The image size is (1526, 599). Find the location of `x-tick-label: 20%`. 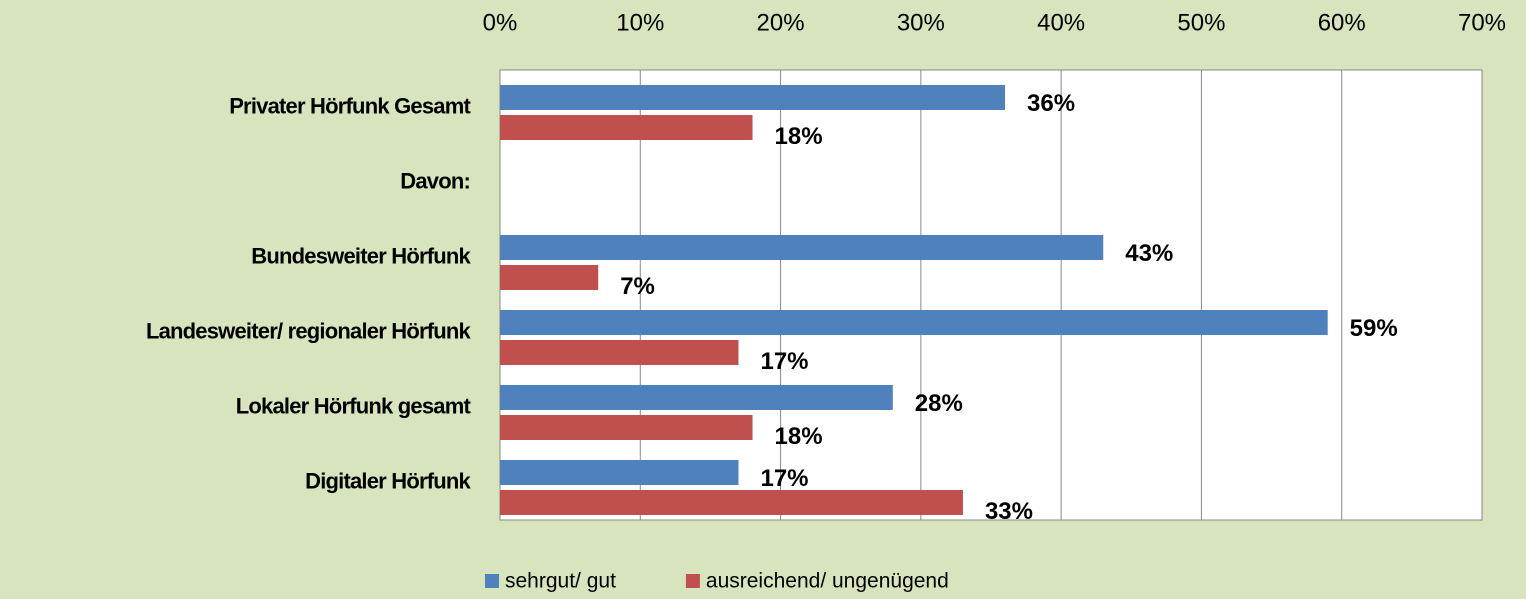

x-tick-label: 20% is located at coordinates (781, 22).